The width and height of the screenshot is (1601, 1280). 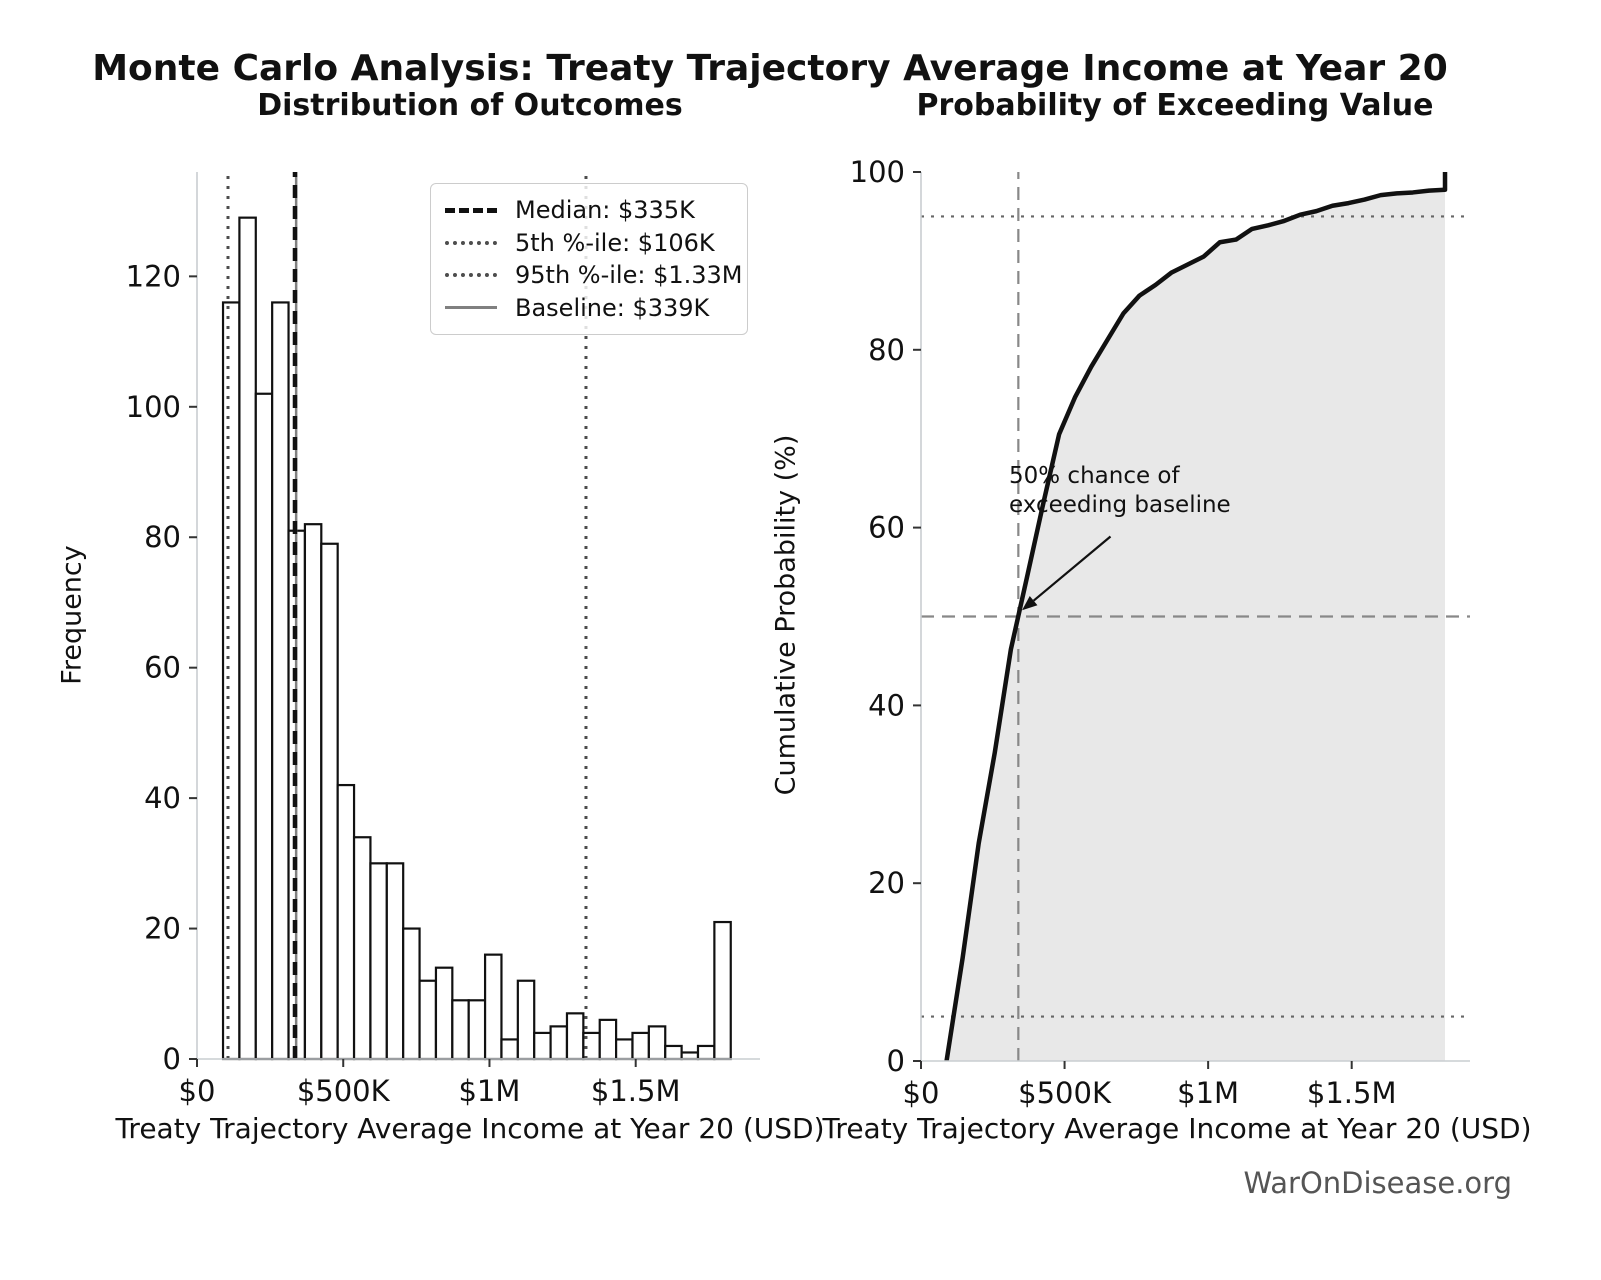 What do you see at coordinates (1120, 490) in the screenshot?
I see `cdf-annotation-text: 50% chance of exceeding baseline` at bounding box center [1120, 490].